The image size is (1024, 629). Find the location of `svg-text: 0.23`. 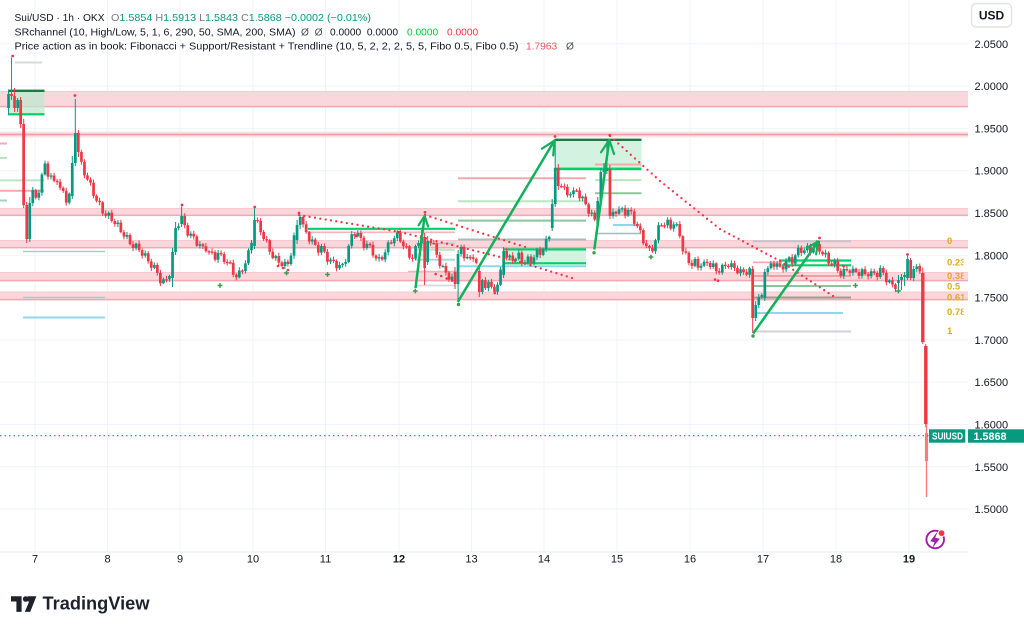

svg-text: 0.23 is located at coordinates (956, 263).